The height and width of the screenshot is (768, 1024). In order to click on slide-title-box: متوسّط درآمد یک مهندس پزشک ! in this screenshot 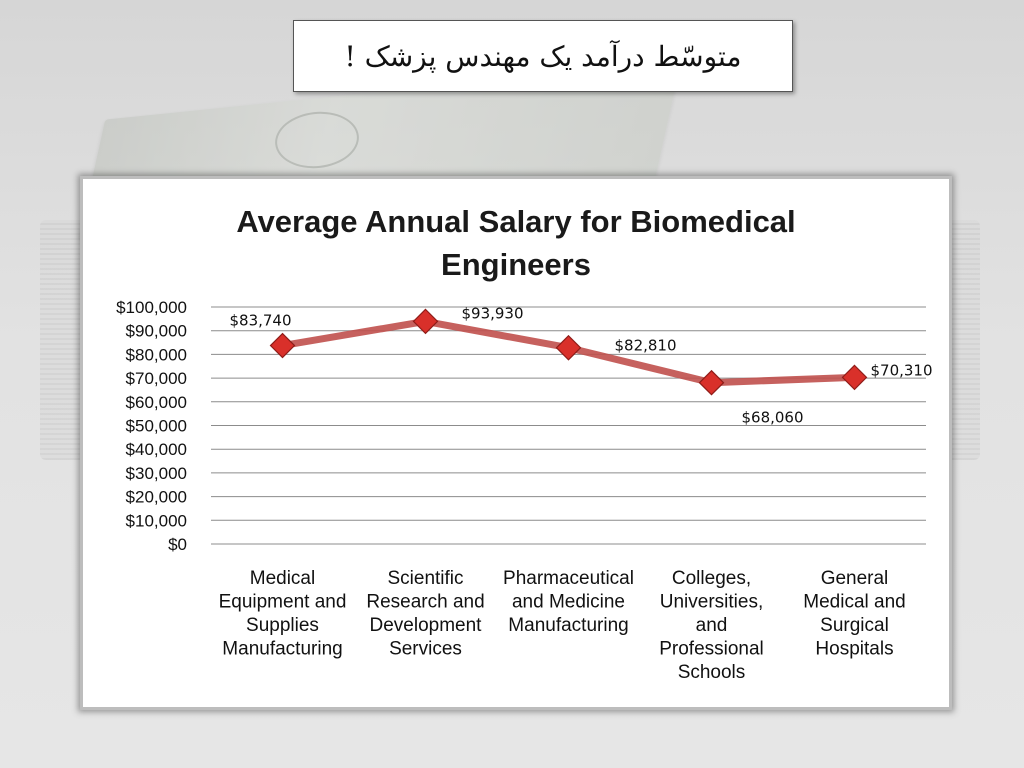, I will do `click(543, 56)`.